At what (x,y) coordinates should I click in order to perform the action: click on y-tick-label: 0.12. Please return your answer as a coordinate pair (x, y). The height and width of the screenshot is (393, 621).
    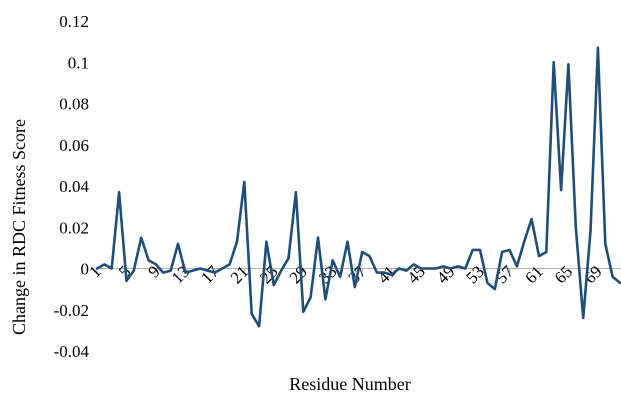
    Looking at the image, I should click on (74, 21).